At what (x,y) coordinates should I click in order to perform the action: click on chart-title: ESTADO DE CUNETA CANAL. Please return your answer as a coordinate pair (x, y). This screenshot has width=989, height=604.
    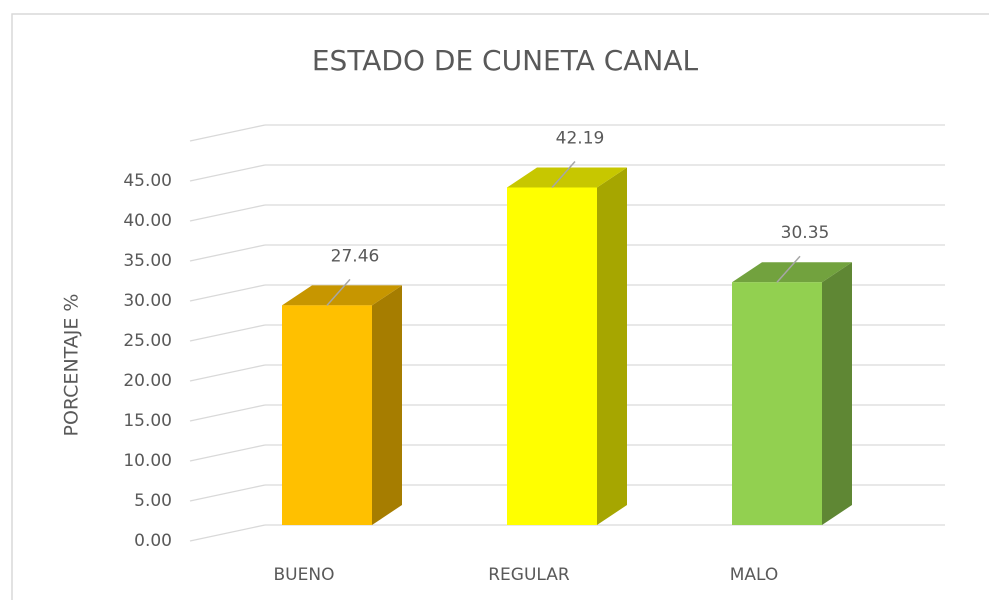
    Looking at the image, I should click on (505, 60).